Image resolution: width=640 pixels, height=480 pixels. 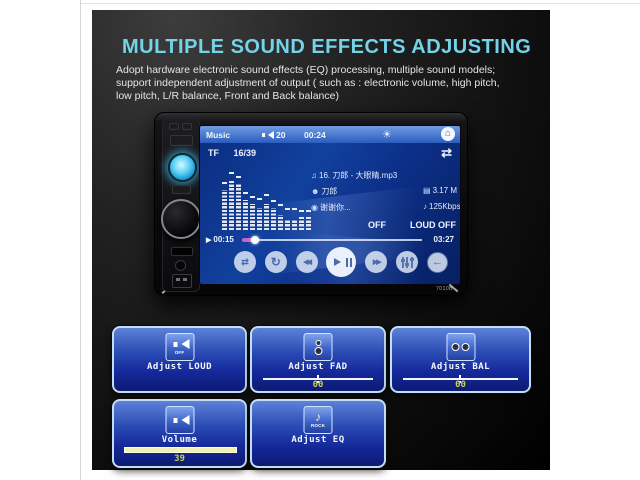 What do you see at coordinates (218, 135) in the screenshot?
I see `mode-label: Music` at bounding box center [218, 135].